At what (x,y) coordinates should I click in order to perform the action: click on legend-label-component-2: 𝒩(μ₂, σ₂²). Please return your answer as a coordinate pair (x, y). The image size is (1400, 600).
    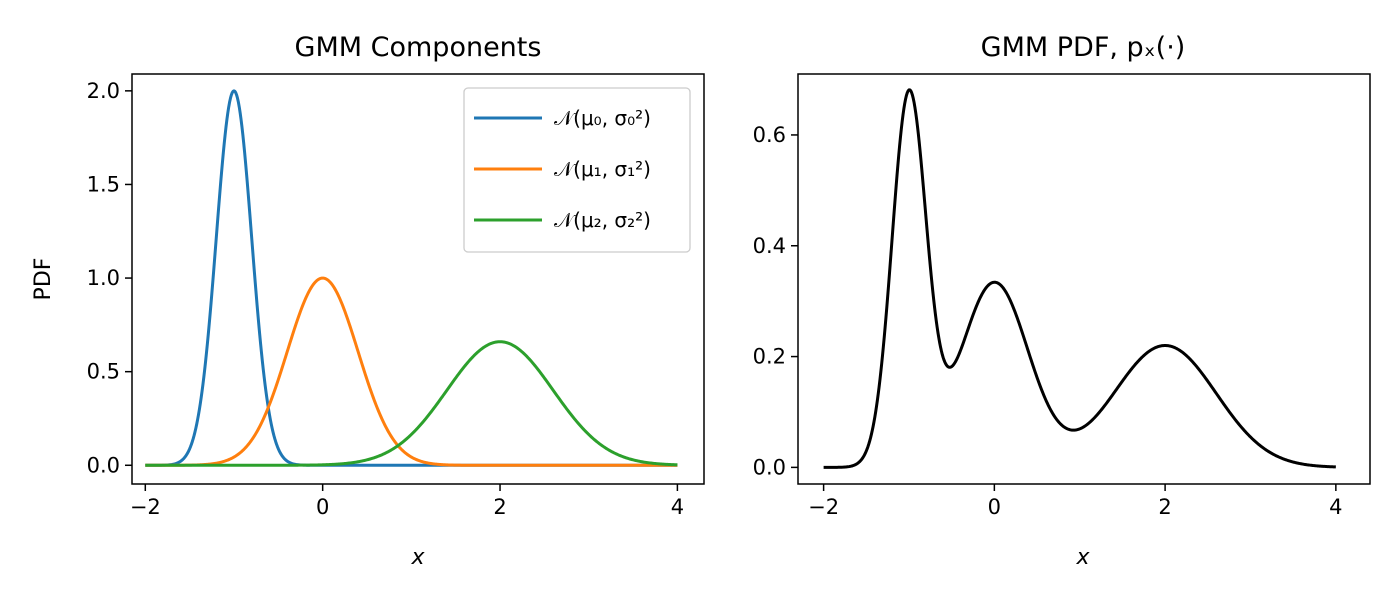
    Looking at the image, I should click on (602, 220).